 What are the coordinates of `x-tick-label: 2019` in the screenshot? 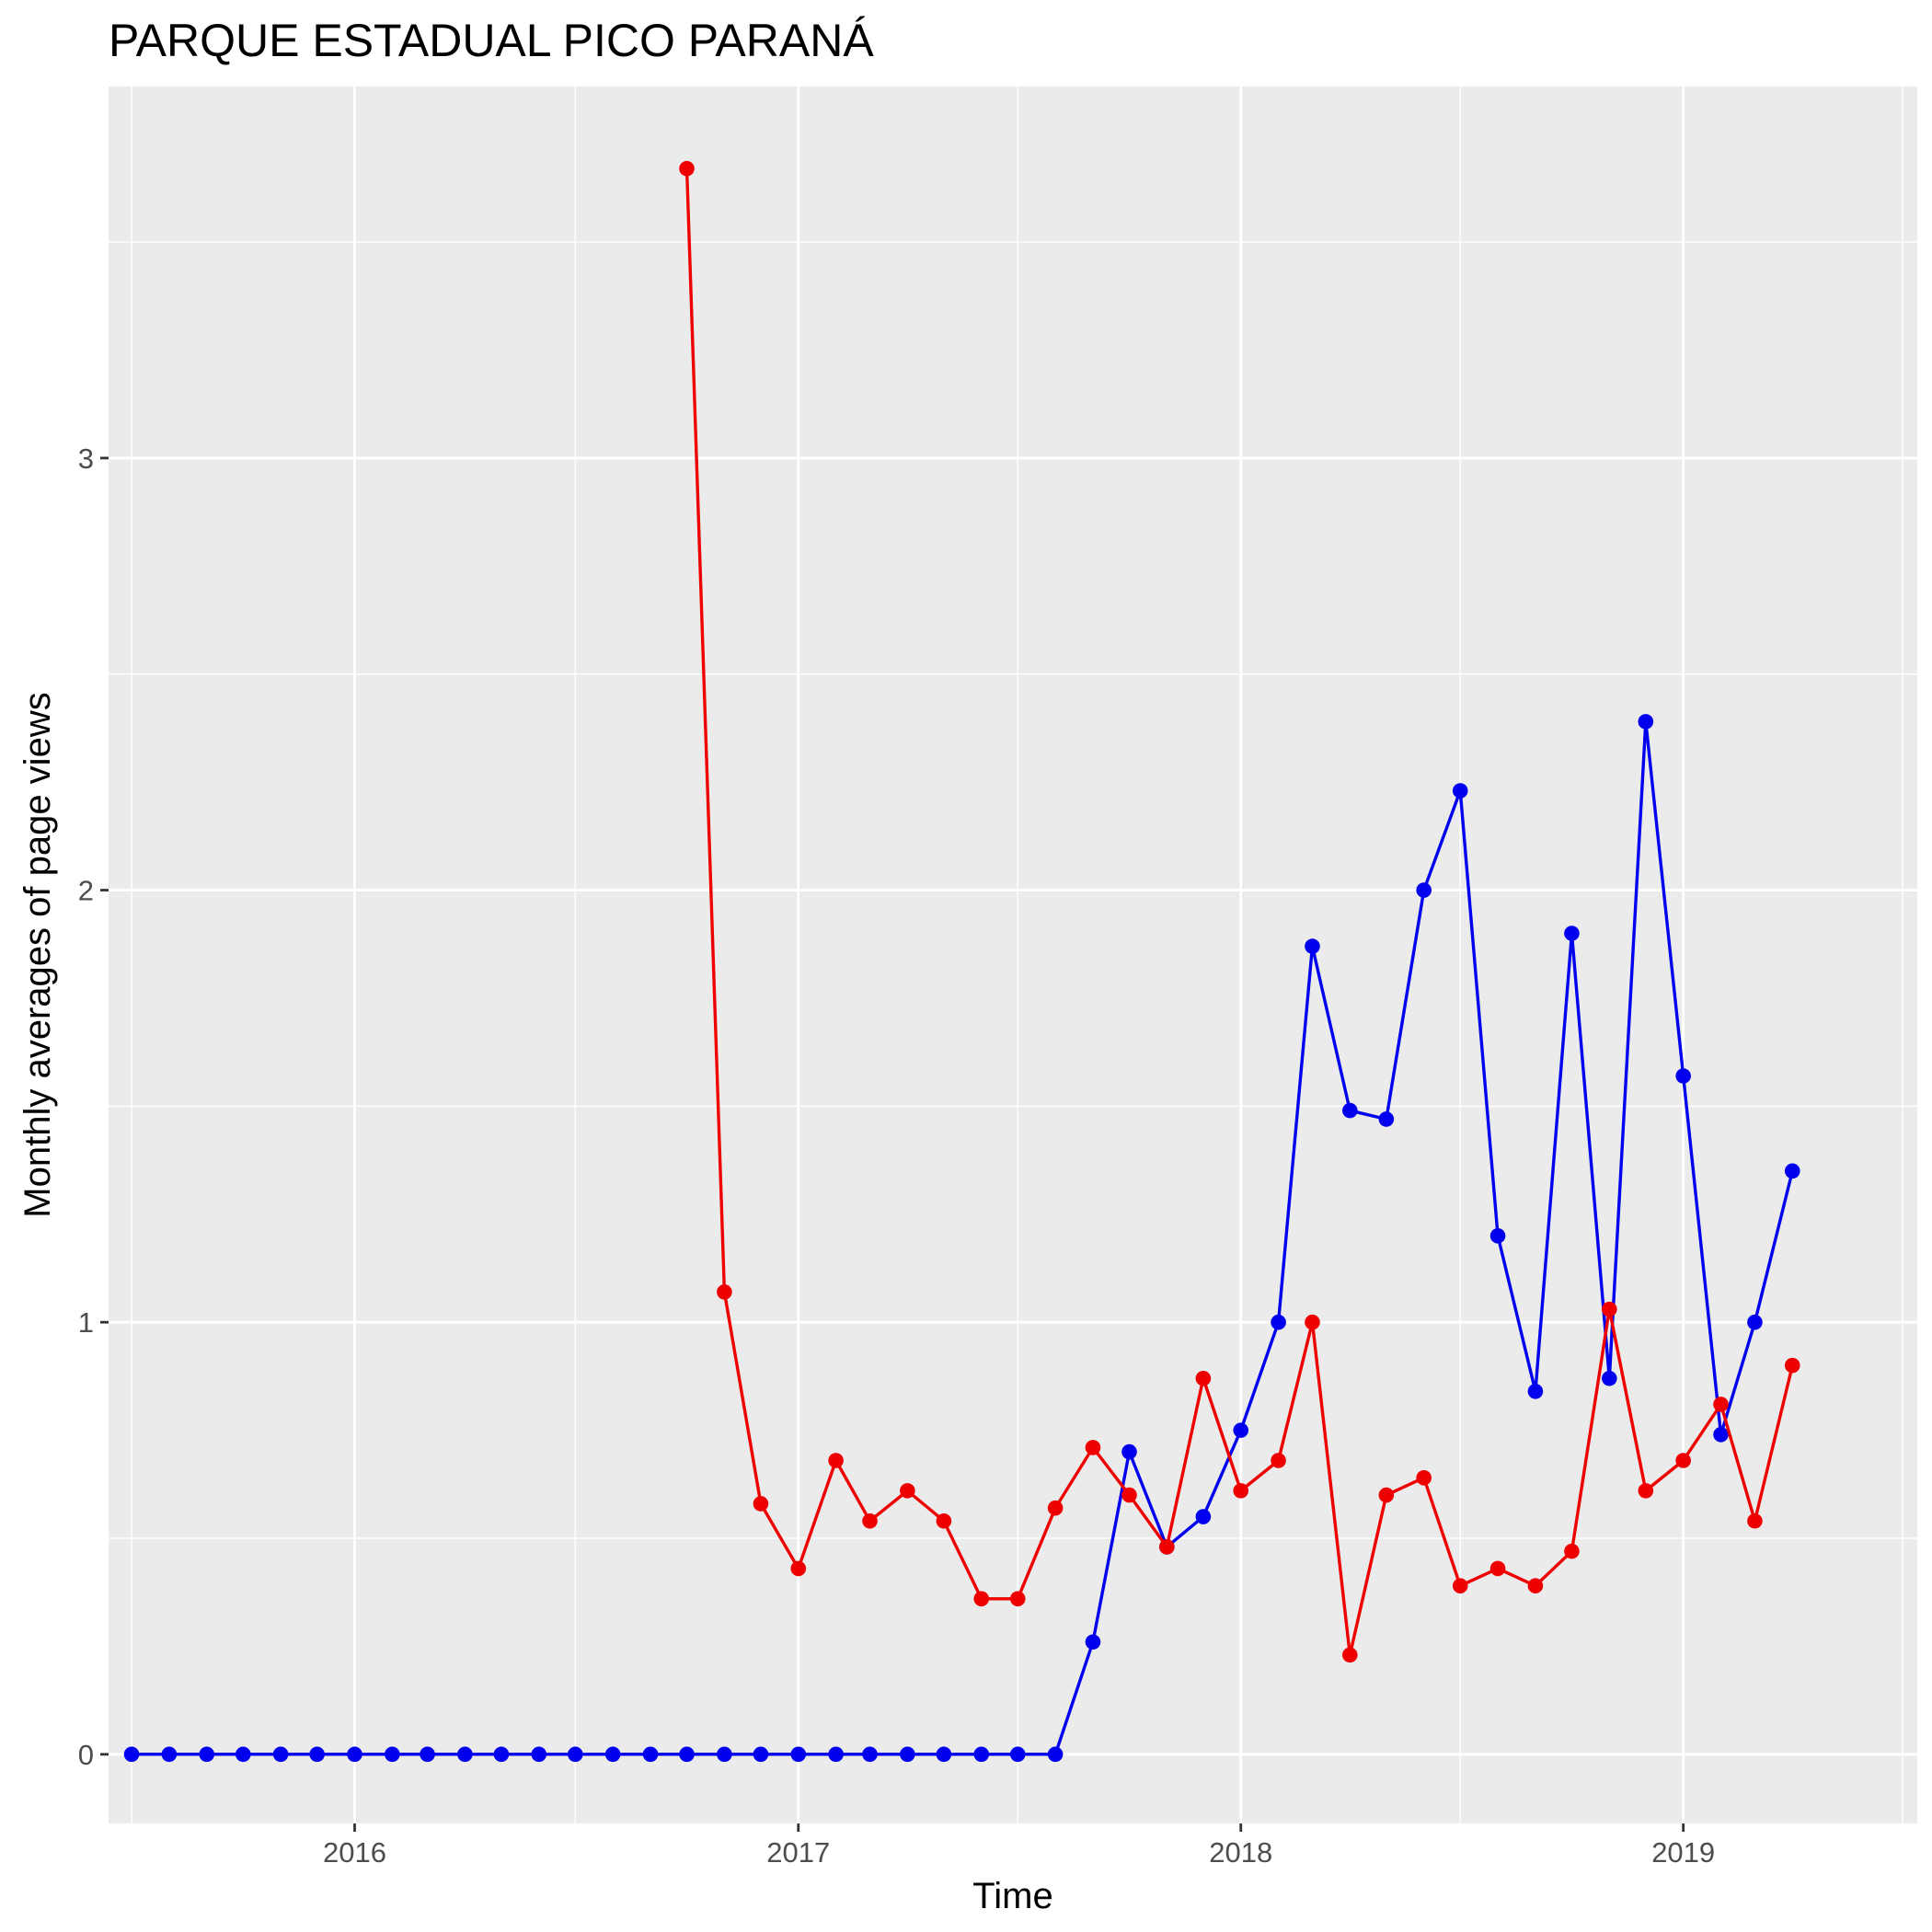 It's located at (1683, 1852).